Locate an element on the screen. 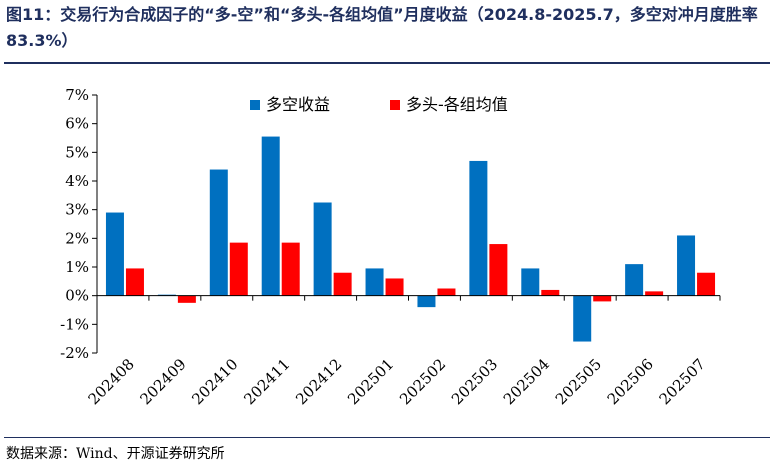 Image resolution: width=774 pixels, height=468 pixels. y-tick-label: 3% is located at coordinates (77, 210).